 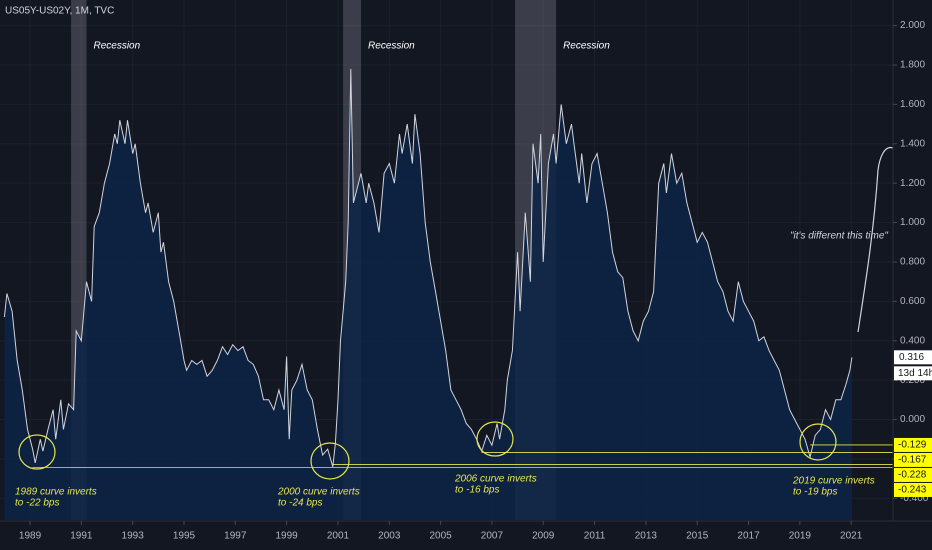 What do you see at coordinates (37, 503) in the screenshot?
I see `annotation: to -22 bps` at bounding box center [37, 503].